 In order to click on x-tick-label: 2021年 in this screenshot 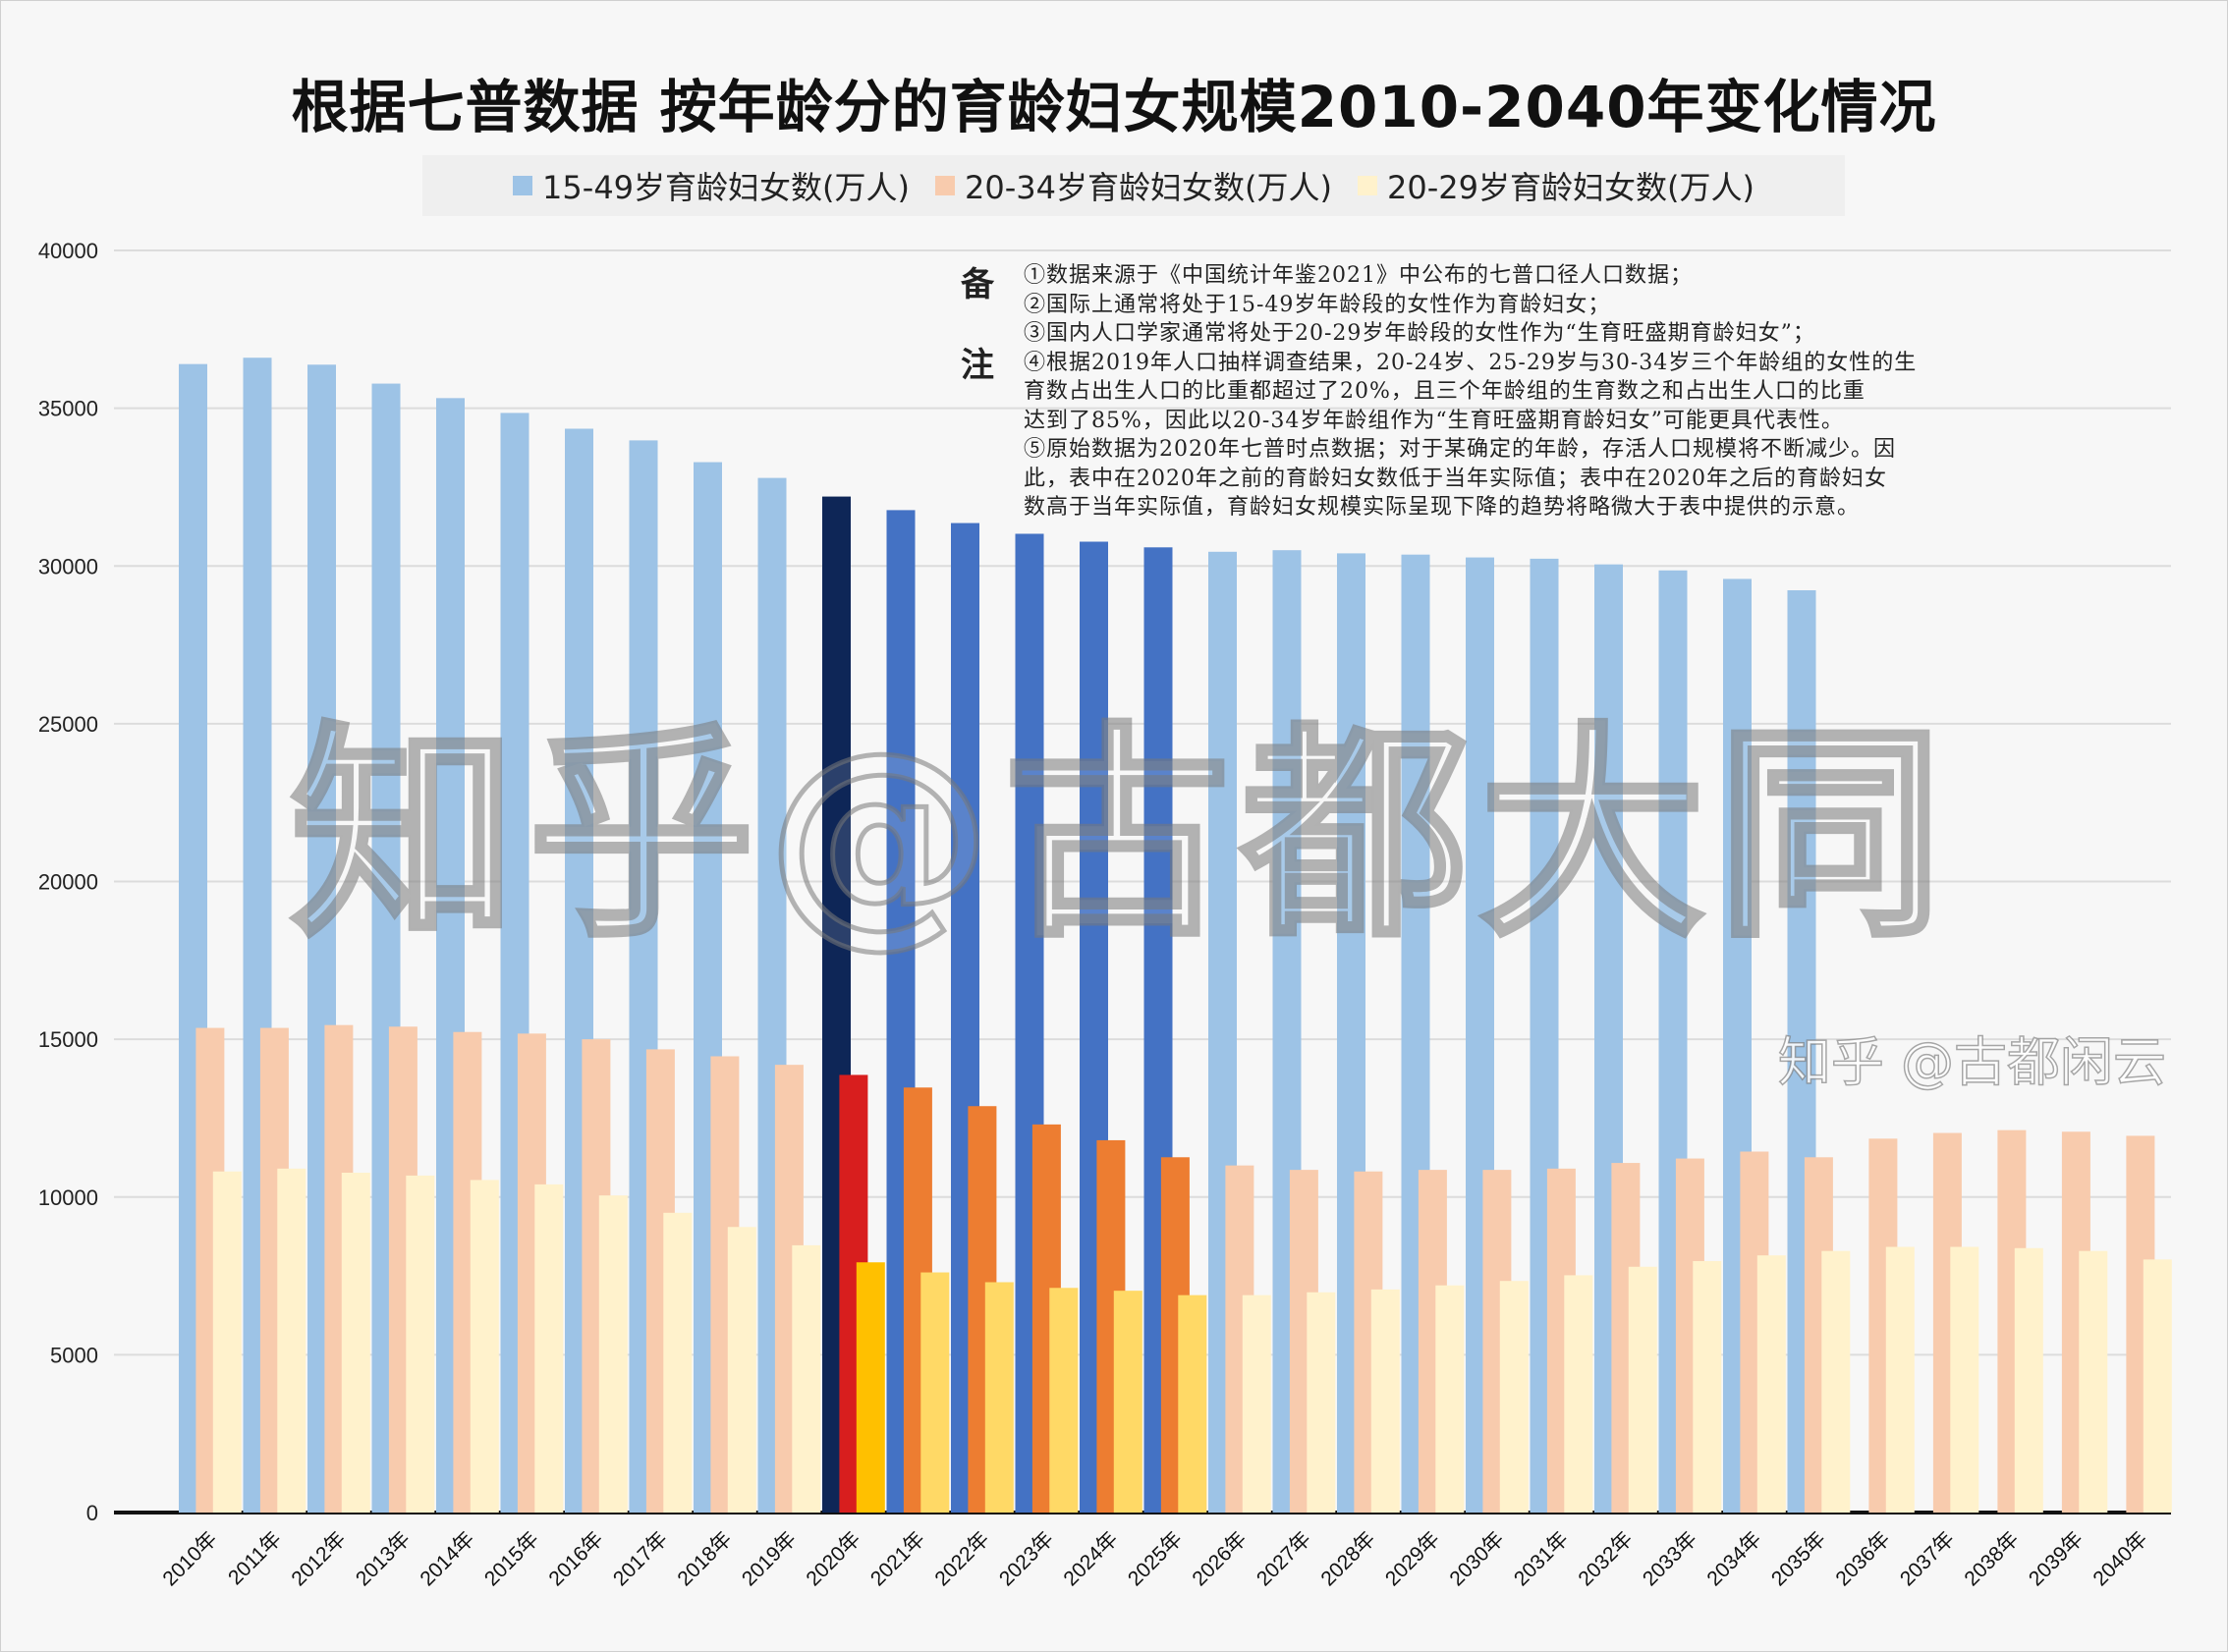, I will do `click(897, 1558)`.